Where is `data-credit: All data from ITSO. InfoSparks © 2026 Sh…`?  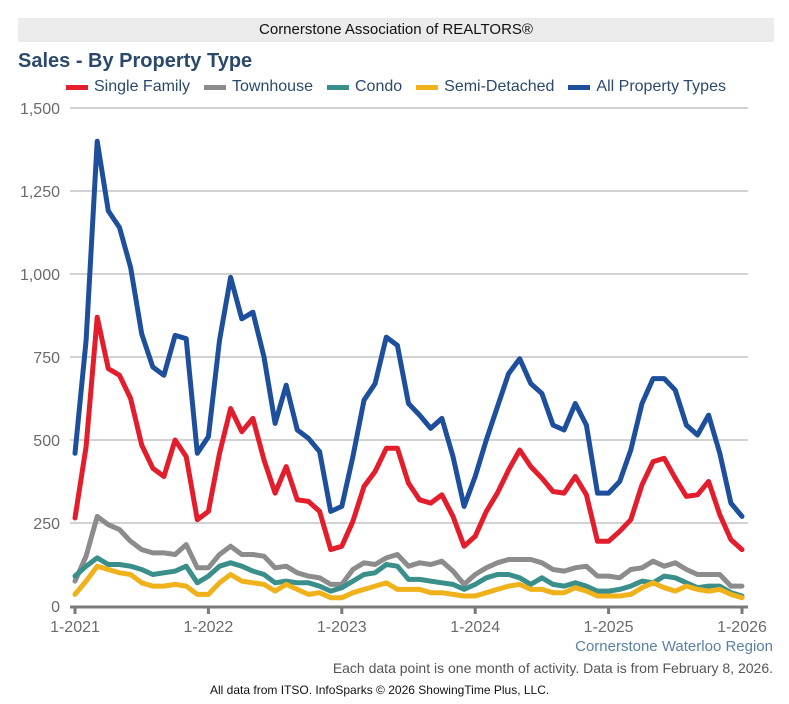 data-credit: All data from ITSO. InfoSparks © 2026 Sh… is located at coordinates (380, 690).